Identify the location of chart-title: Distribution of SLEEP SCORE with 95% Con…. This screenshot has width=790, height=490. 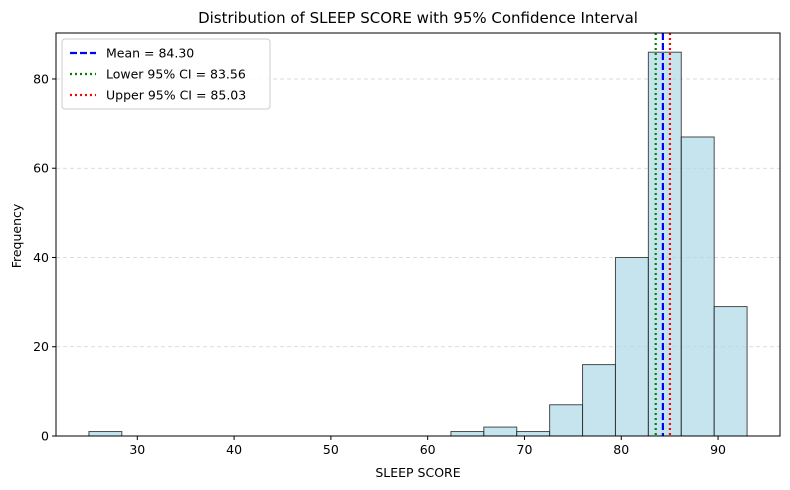
(418, 18).